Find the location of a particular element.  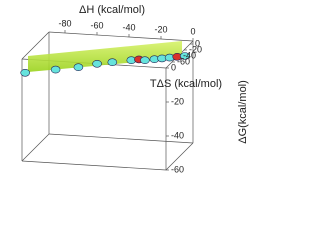

x-tick-label: -60 is located at coordinates (96, 25).